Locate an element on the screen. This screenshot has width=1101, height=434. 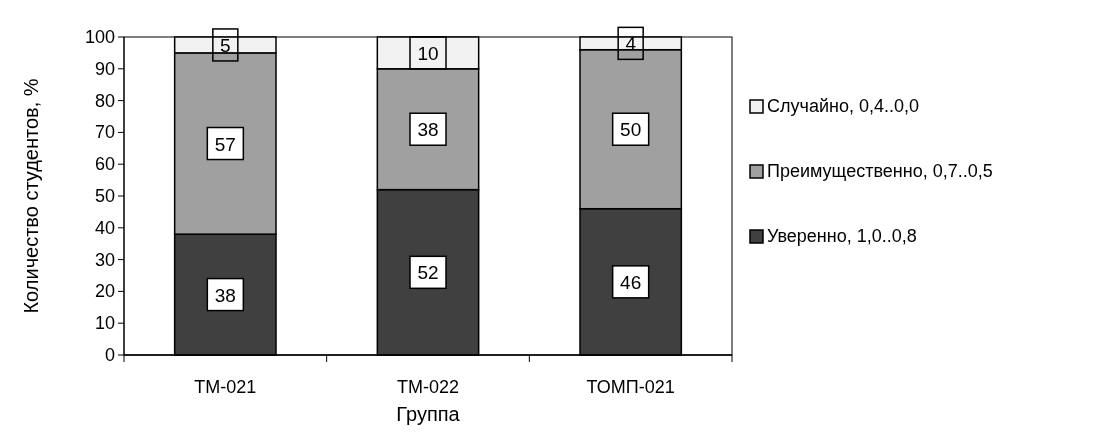
data-label: 57 is located at coordinates (225, 144).